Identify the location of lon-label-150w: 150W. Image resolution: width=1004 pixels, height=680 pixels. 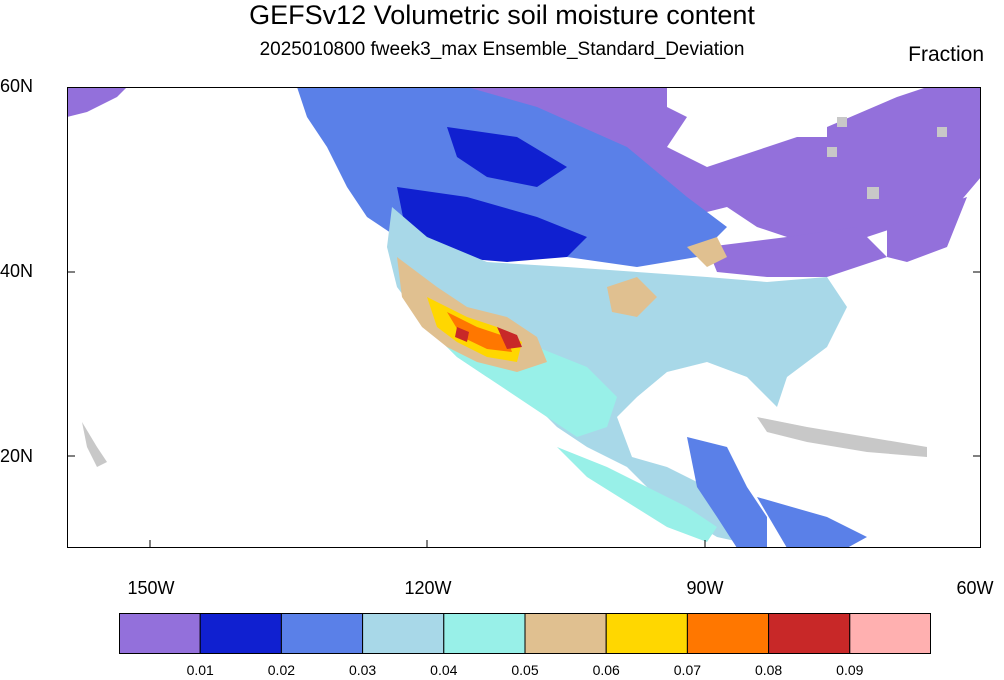
(151, 588).